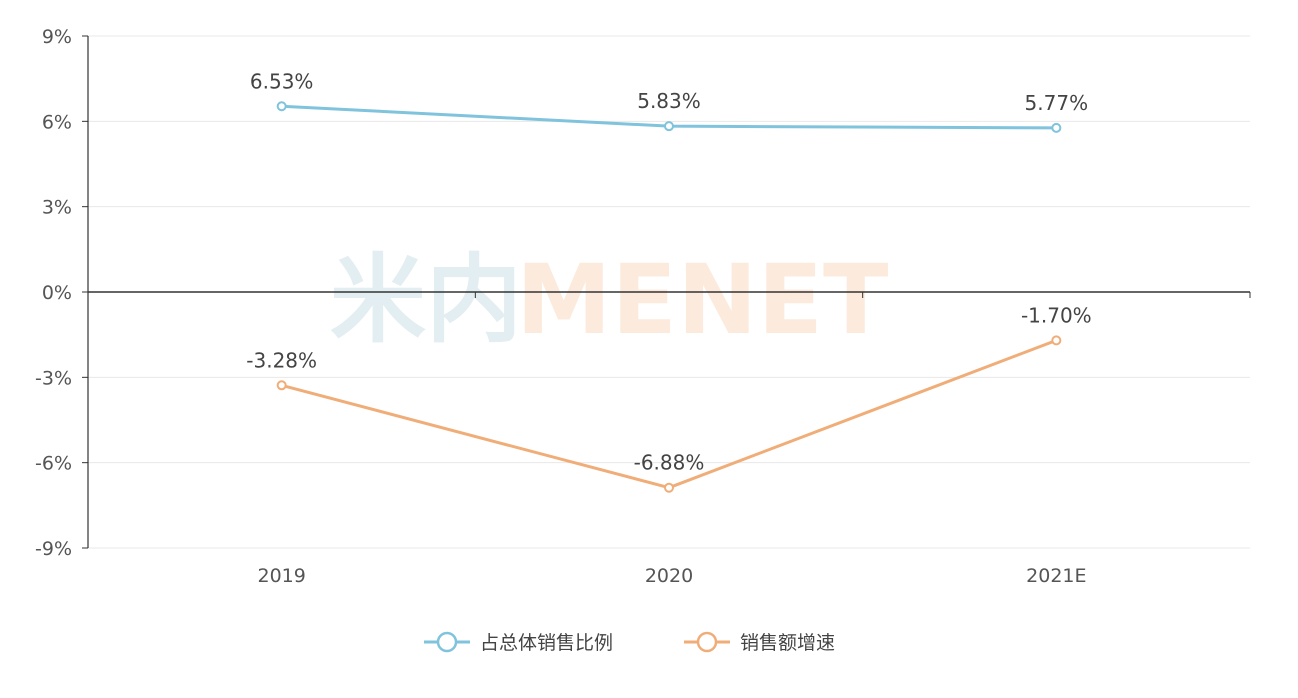 The image size is (1298, 698). What do you see at coordinates (53, 549) in the screenshot?
I see `y-tick-label: -9%` at bounding box center [53, 549].